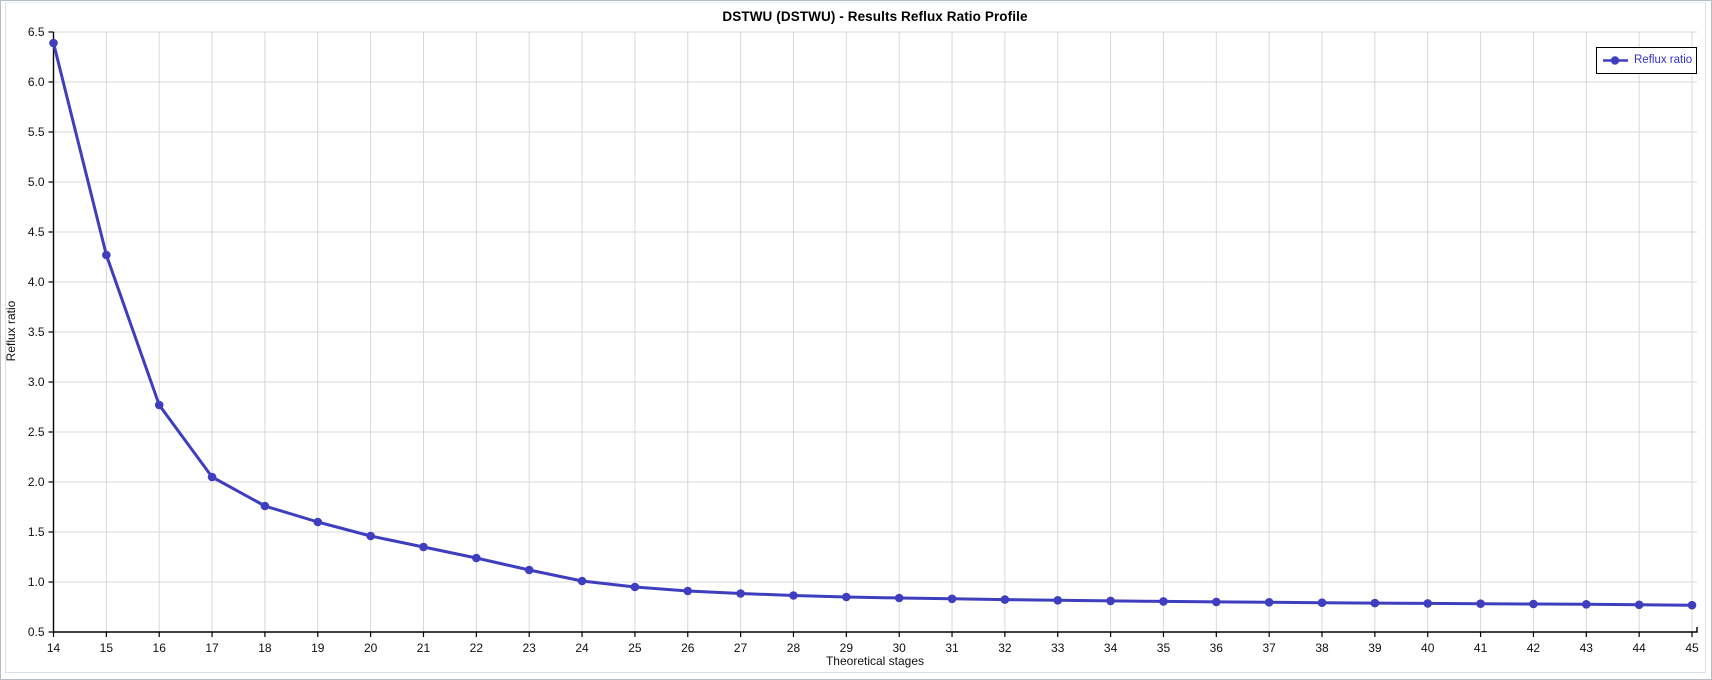 The image size is (1712, 680). What do you see at coordinates (688, 648) in the screenshot?
I see `x-tick-label: 26` at bounding box center [688, 648].